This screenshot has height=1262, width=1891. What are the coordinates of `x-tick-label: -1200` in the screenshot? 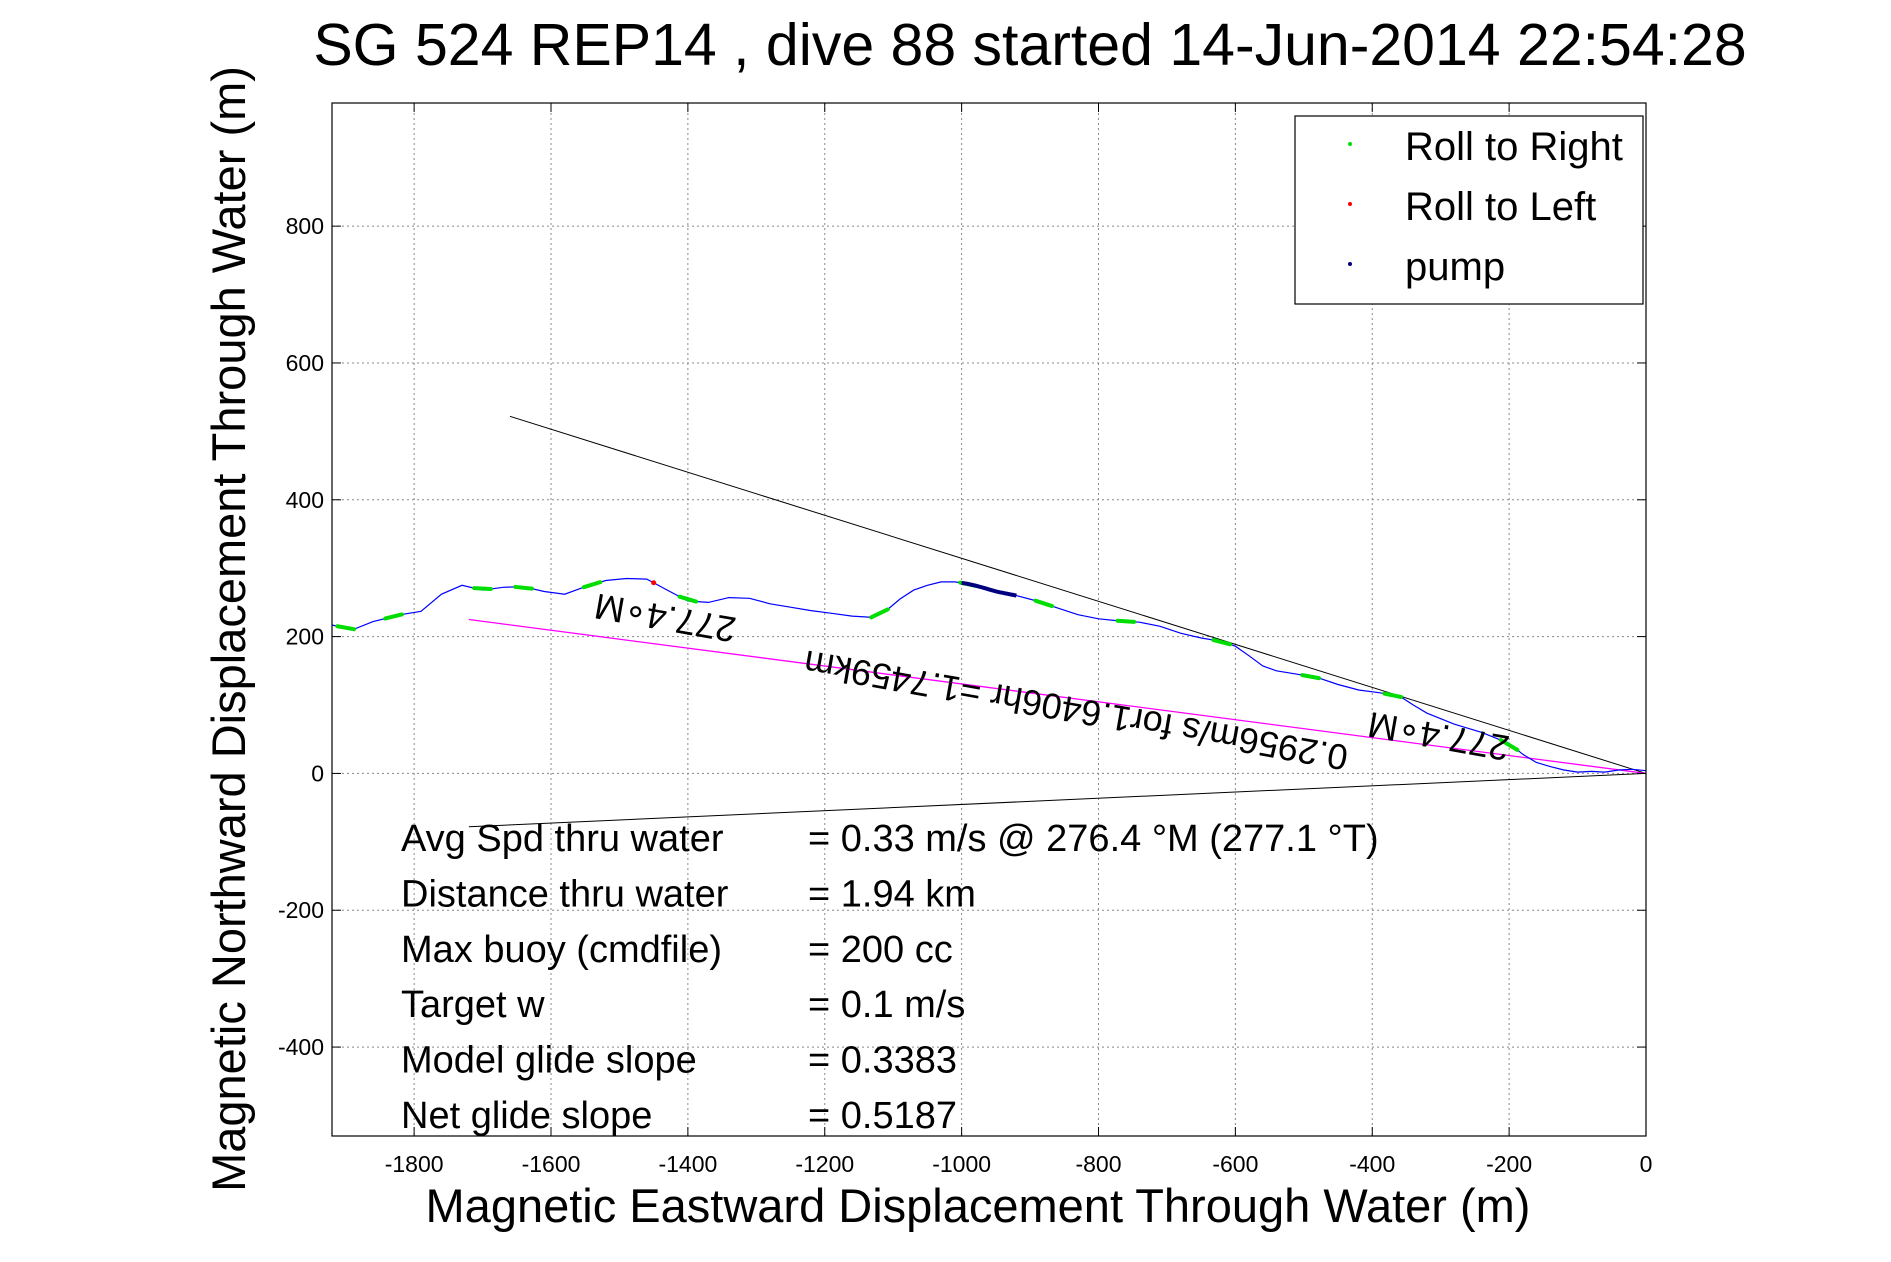 It's located at (824, 1164).